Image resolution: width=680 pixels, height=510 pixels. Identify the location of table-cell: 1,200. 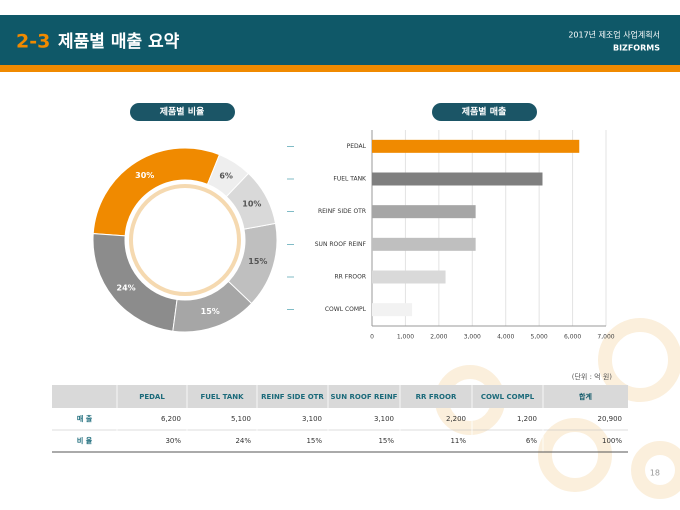
(527, 419).